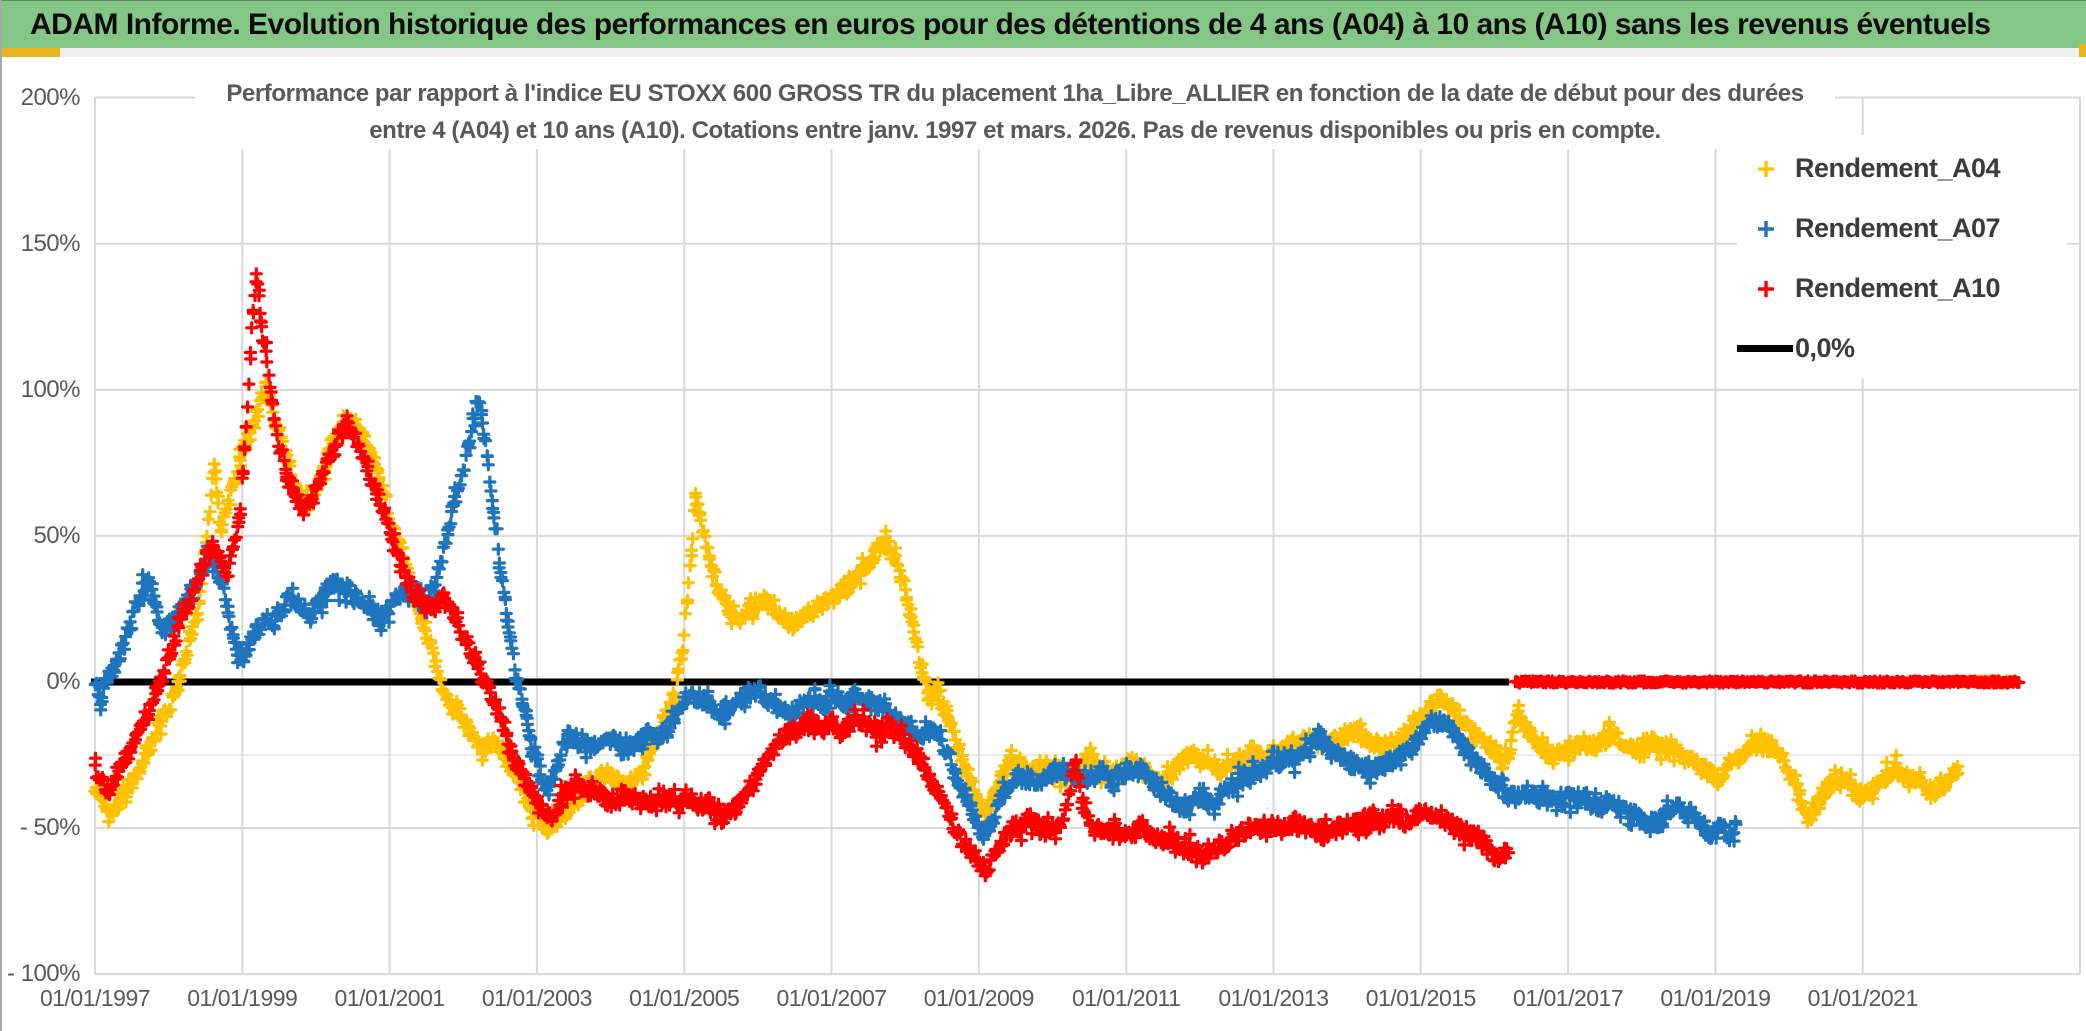  Describe the element at coordinates (1767, 682) in the screenshot. I see `zero-marker-crosses-rendement_a10` at that location.